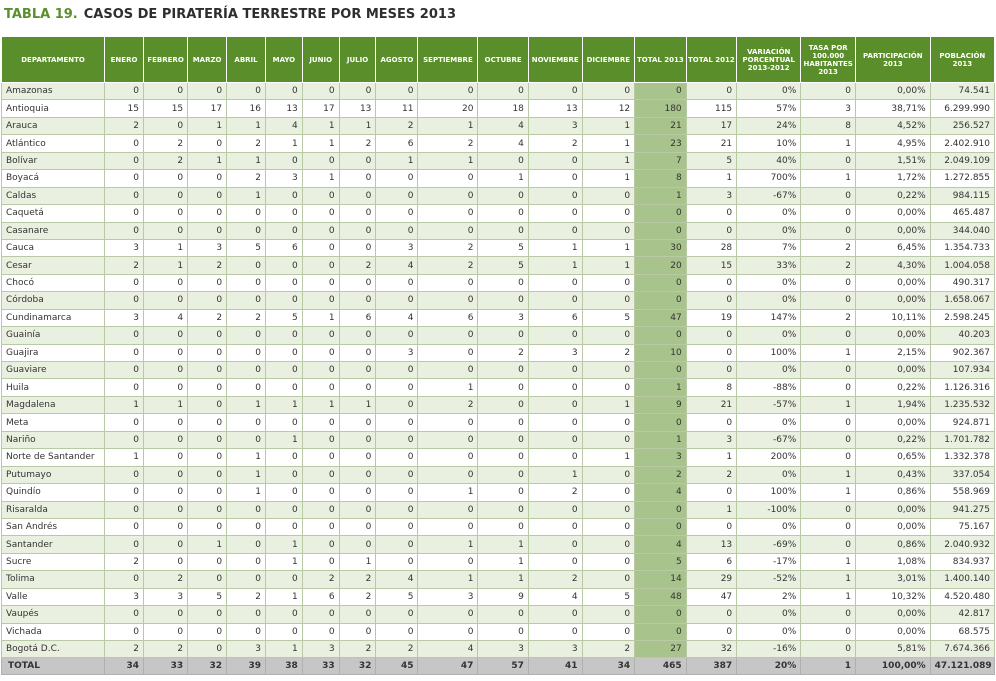  Describe the element at coordinates (660, 666) in the screenshot. I see `total-cell: 465` at that location.